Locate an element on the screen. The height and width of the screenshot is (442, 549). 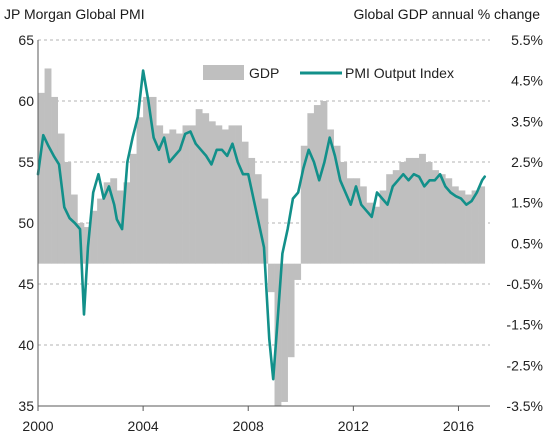
right-tick-label: 2.5% is located at coordinates (527, 162).